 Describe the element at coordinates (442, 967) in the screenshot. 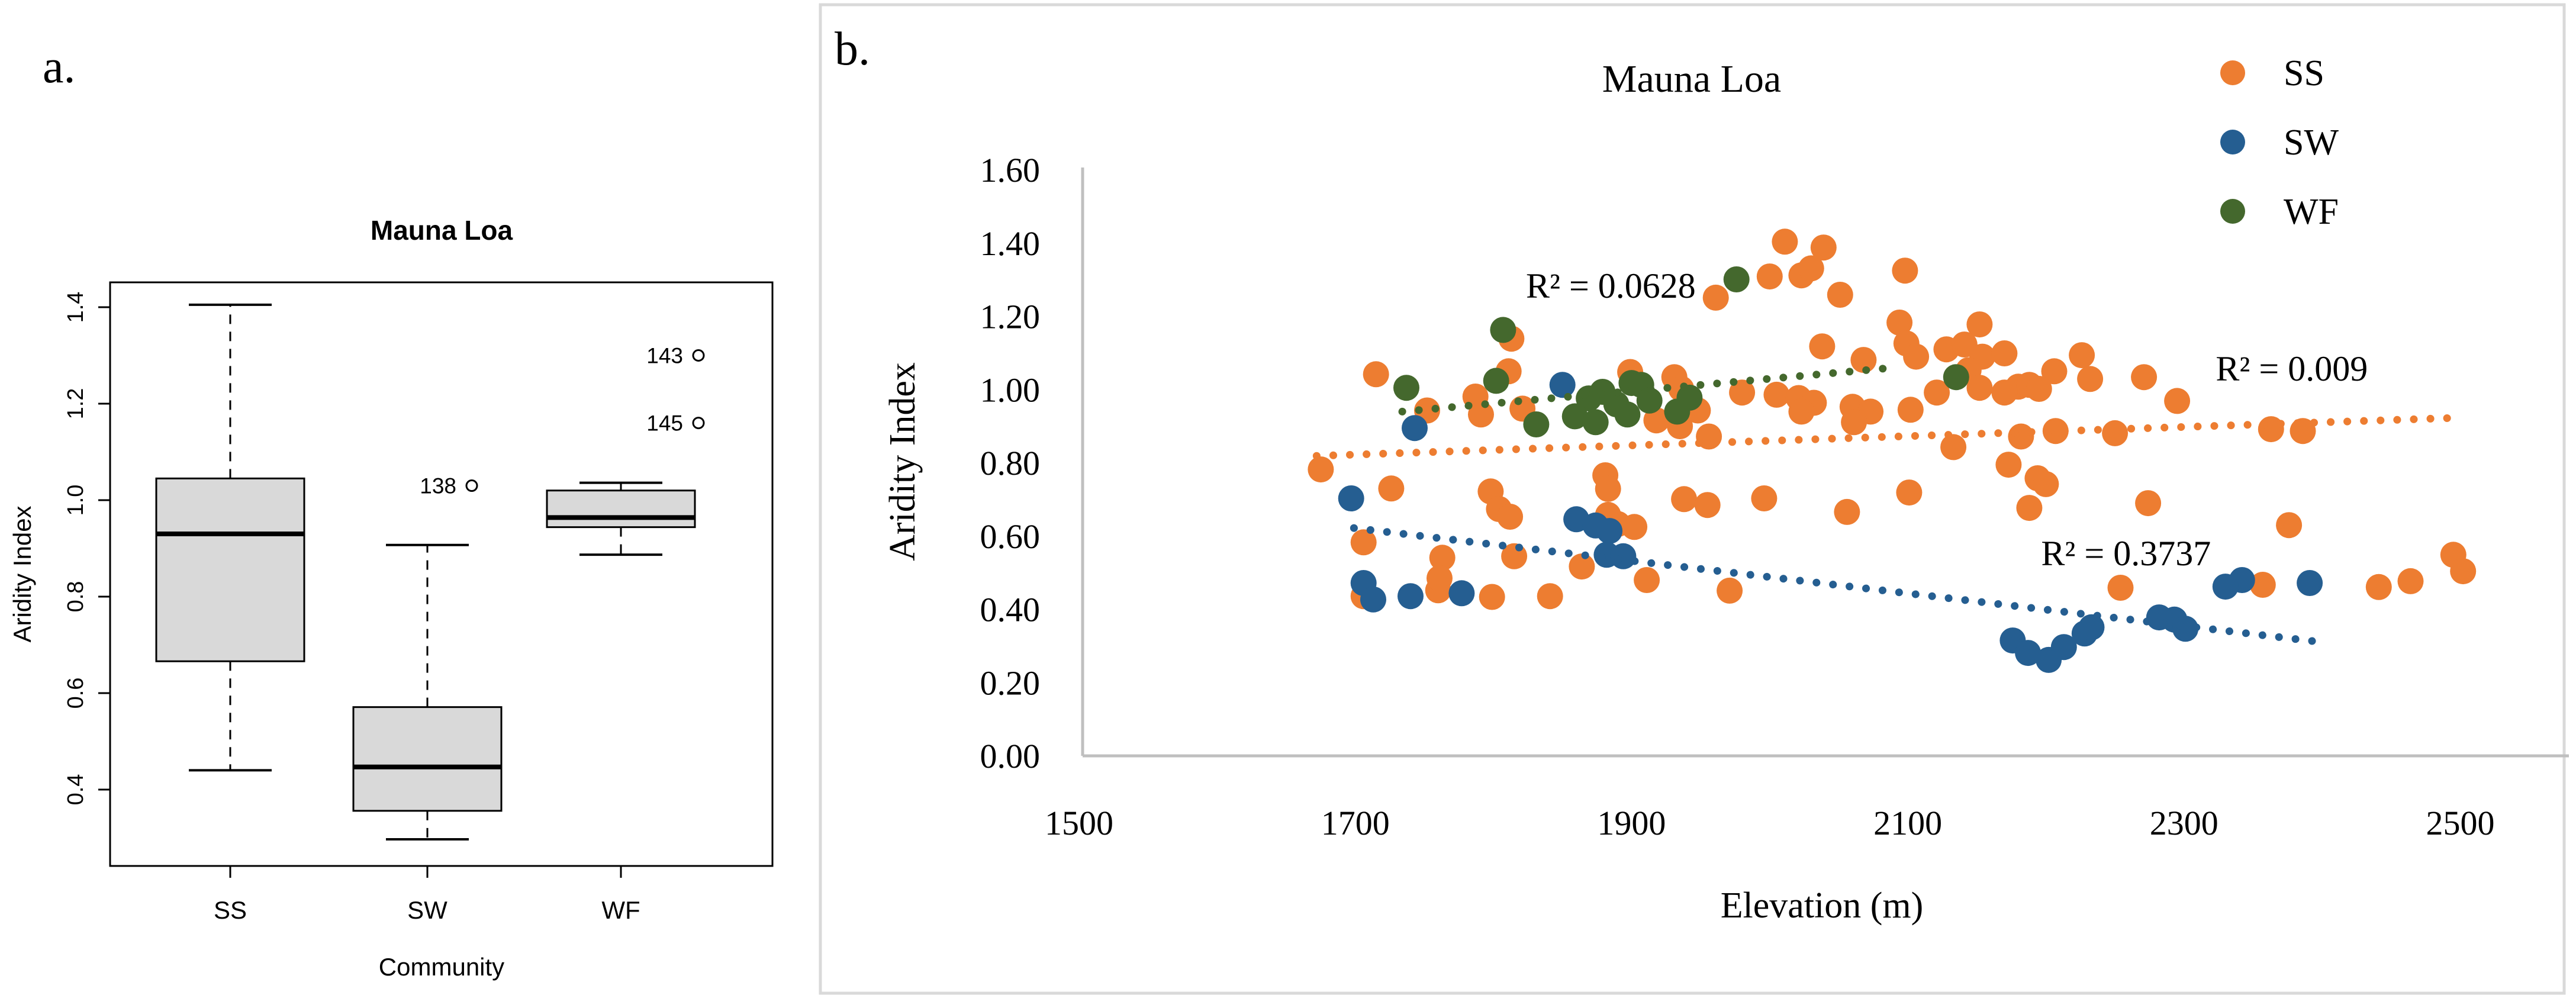

I see `panel-a-xlabel: Community` at that location.